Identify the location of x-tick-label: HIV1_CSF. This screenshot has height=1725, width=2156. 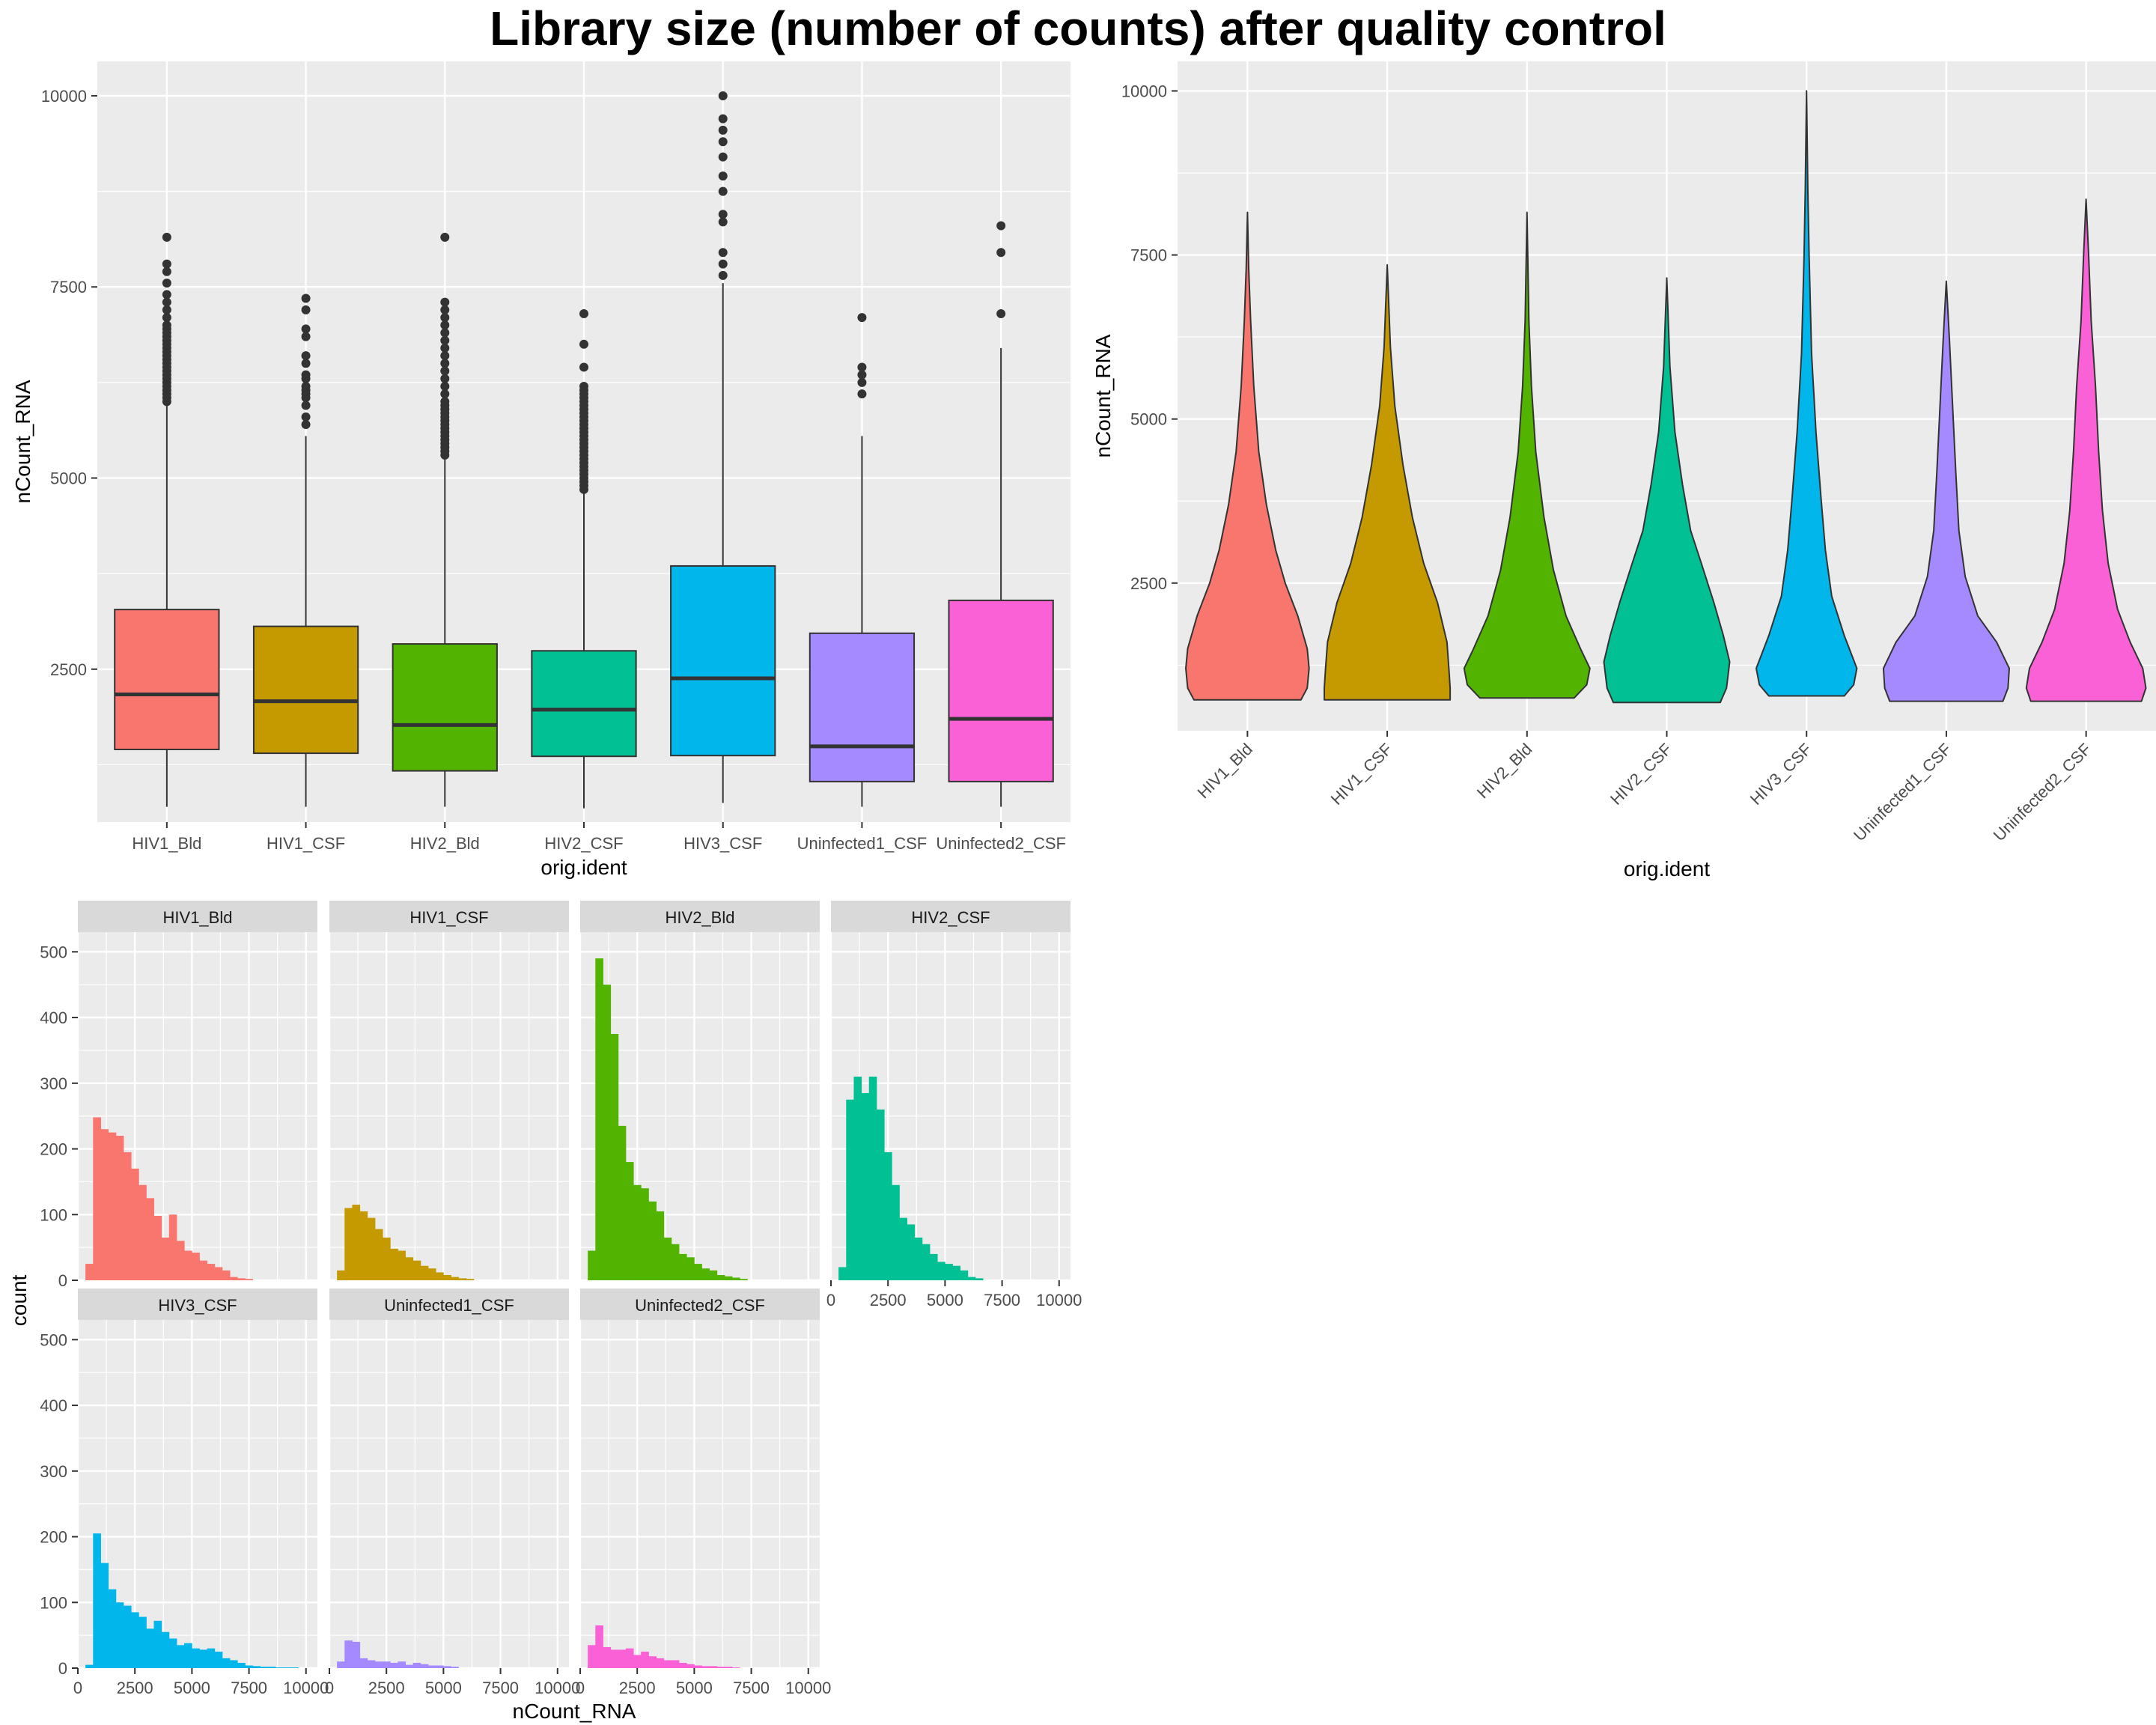
(1361, 775).